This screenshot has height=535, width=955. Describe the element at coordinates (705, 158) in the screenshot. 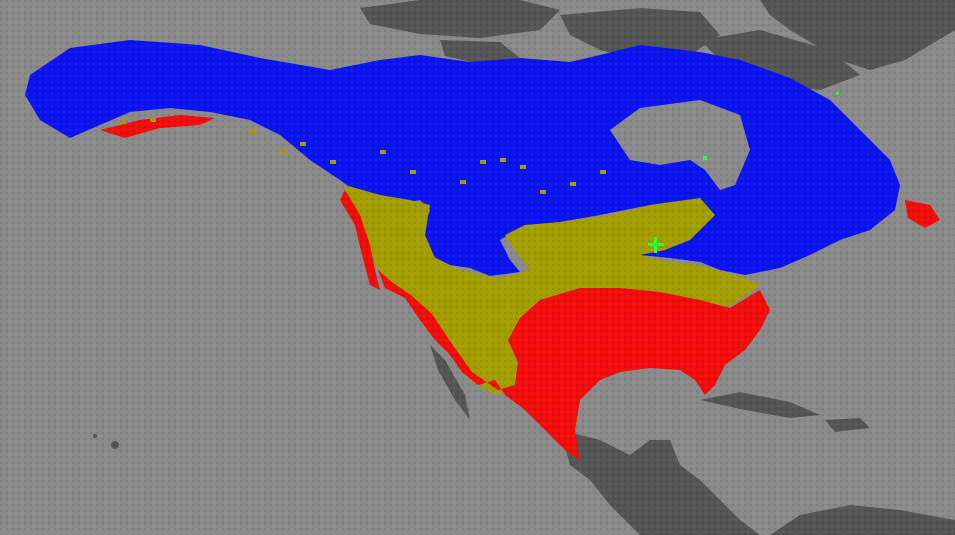

I see `green-dot-north` at that location.